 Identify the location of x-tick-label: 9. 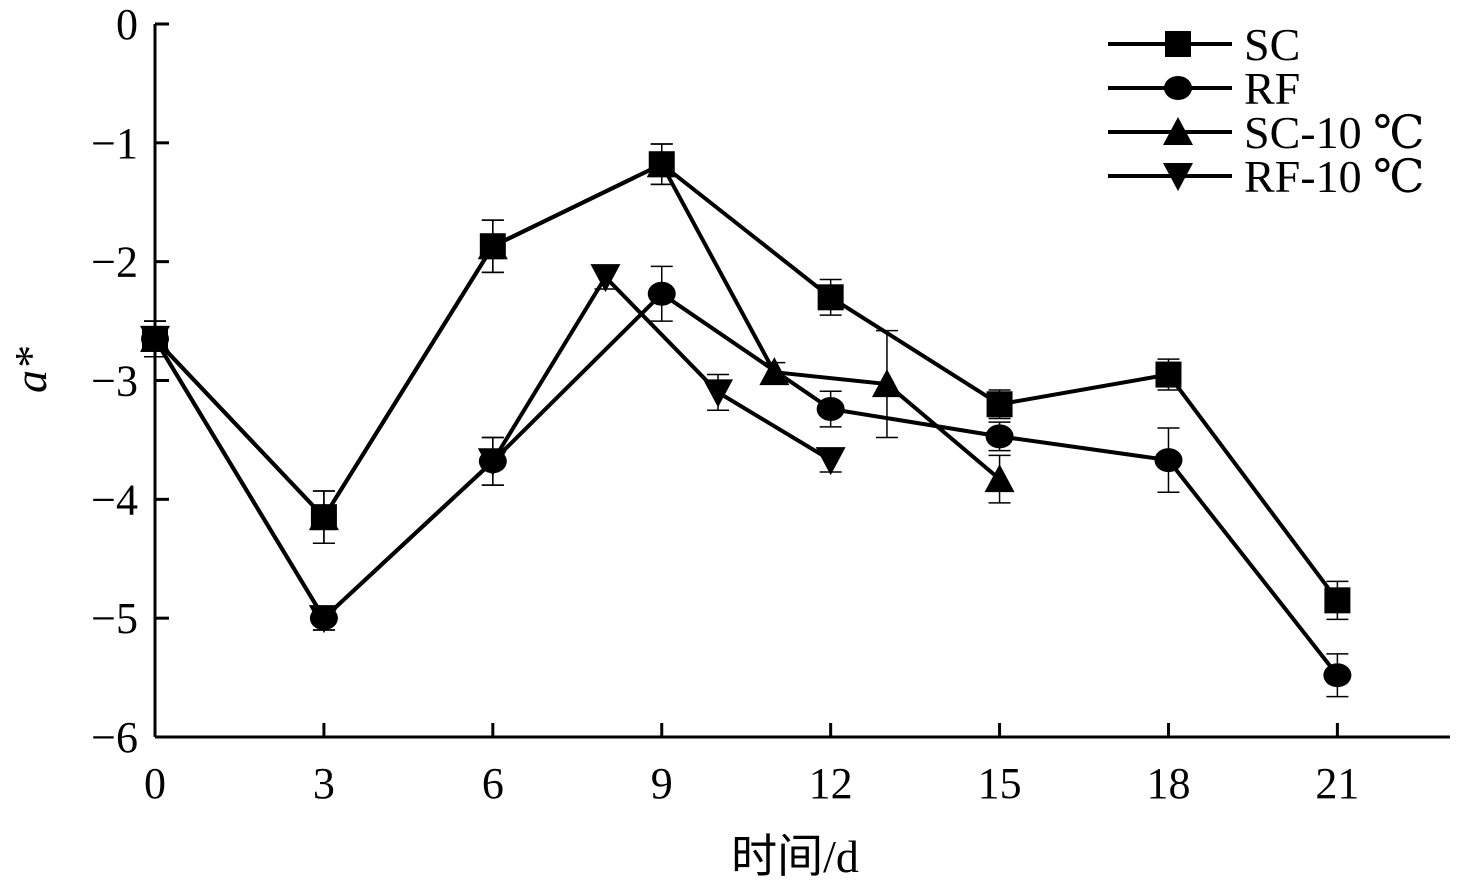
(662, 783).